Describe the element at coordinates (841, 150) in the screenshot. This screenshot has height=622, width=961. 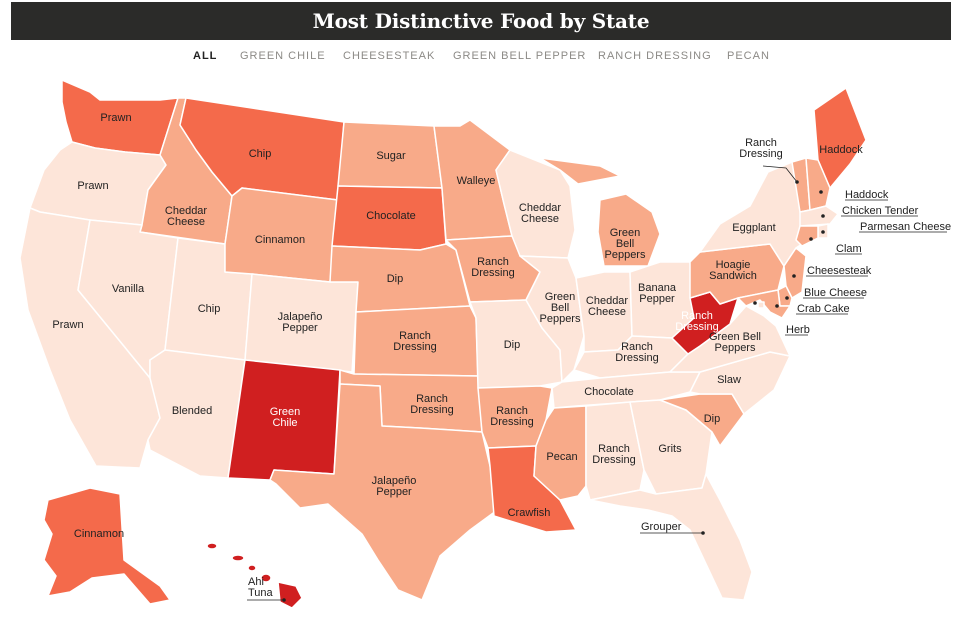
I see `label-maine: Haddock` at that location.